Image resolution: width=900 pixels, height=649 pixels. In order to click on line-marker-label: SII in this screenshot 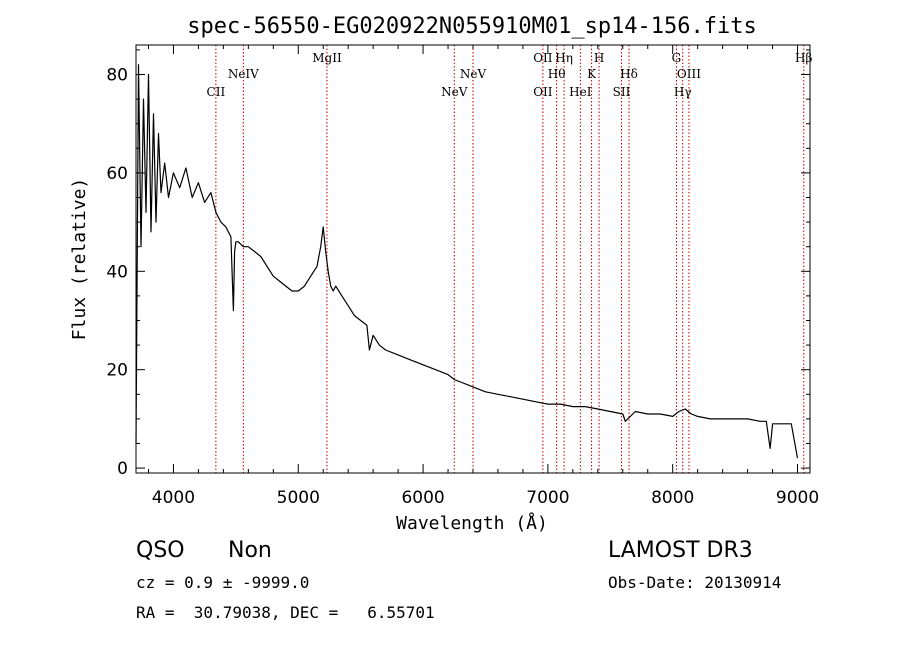, I will do `click(622, 92)`.